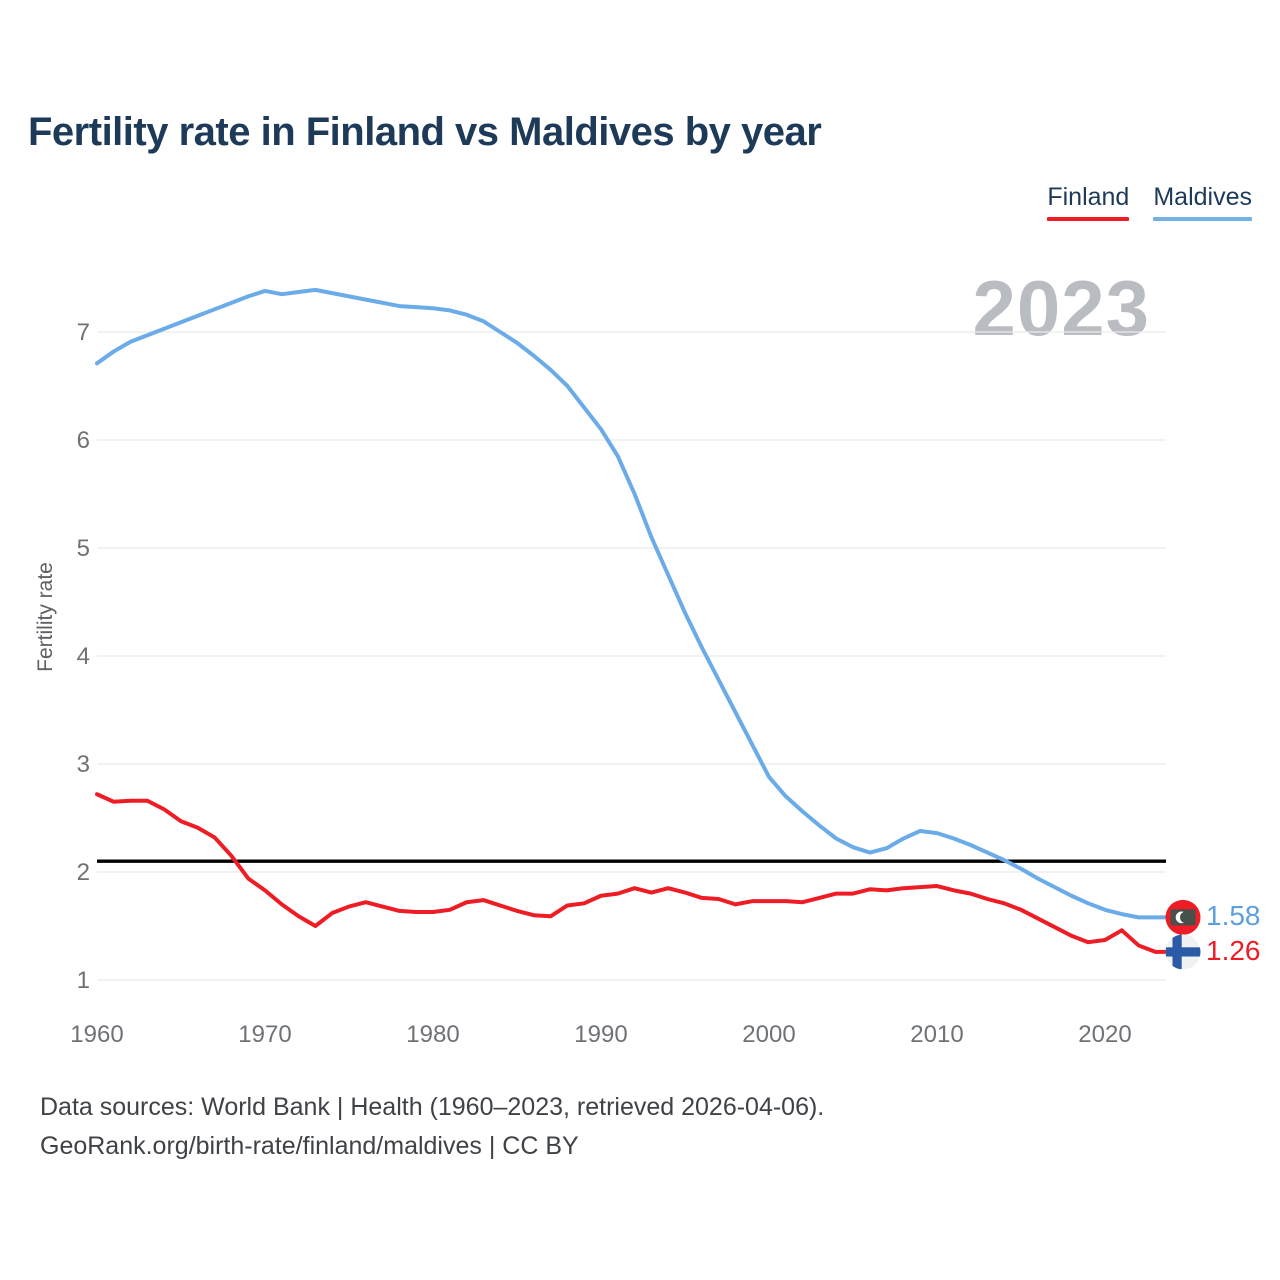 The width and height of the screenshot is (1280, 1280). Describe the element at coordinates (83, 440) in the screenshot. I see `y-tick-label-6: 6` at that location.